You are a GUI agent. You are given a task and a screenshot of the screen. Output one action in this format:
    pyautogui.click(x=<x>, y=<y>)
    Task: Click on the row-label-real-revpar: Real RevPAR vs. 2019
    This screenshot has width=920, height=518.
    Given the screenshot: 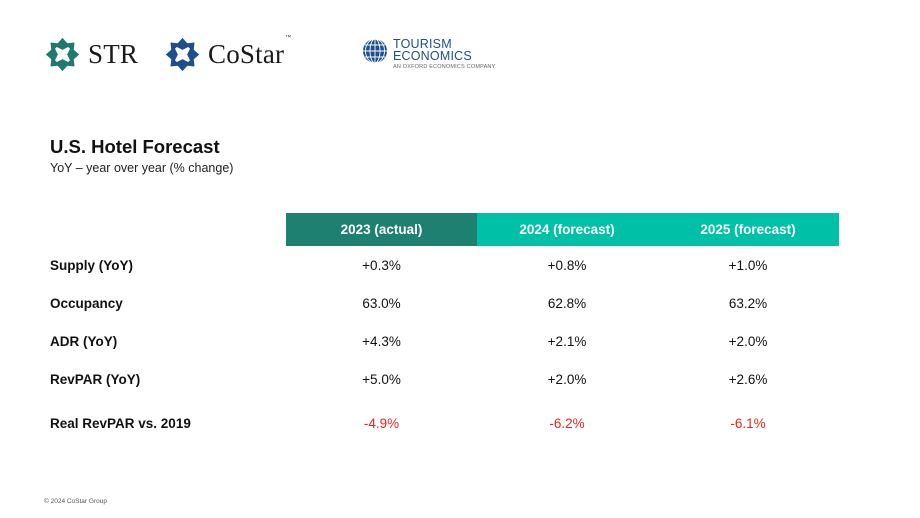 What is the action you would take?
    pyautogui.click(x=120, y=423)
    